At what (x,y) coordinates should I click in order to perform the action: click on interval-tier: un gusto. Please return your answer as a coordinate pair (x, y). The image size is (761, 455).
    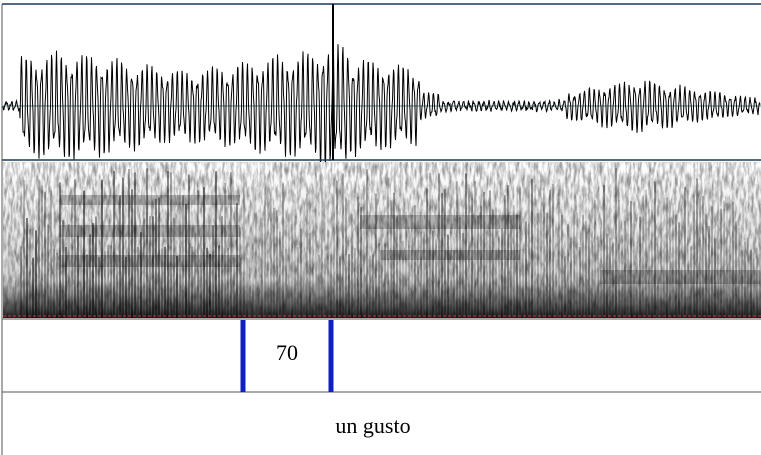
    Looking at the image, I should click on (372, 425).